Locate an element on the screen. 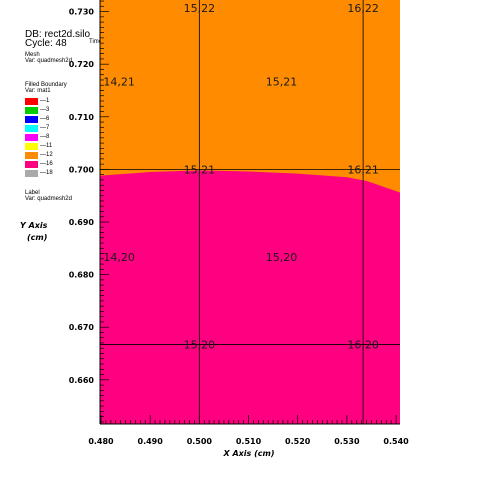  y-tick-label: 0.700 is located at coordinates (82, 169).